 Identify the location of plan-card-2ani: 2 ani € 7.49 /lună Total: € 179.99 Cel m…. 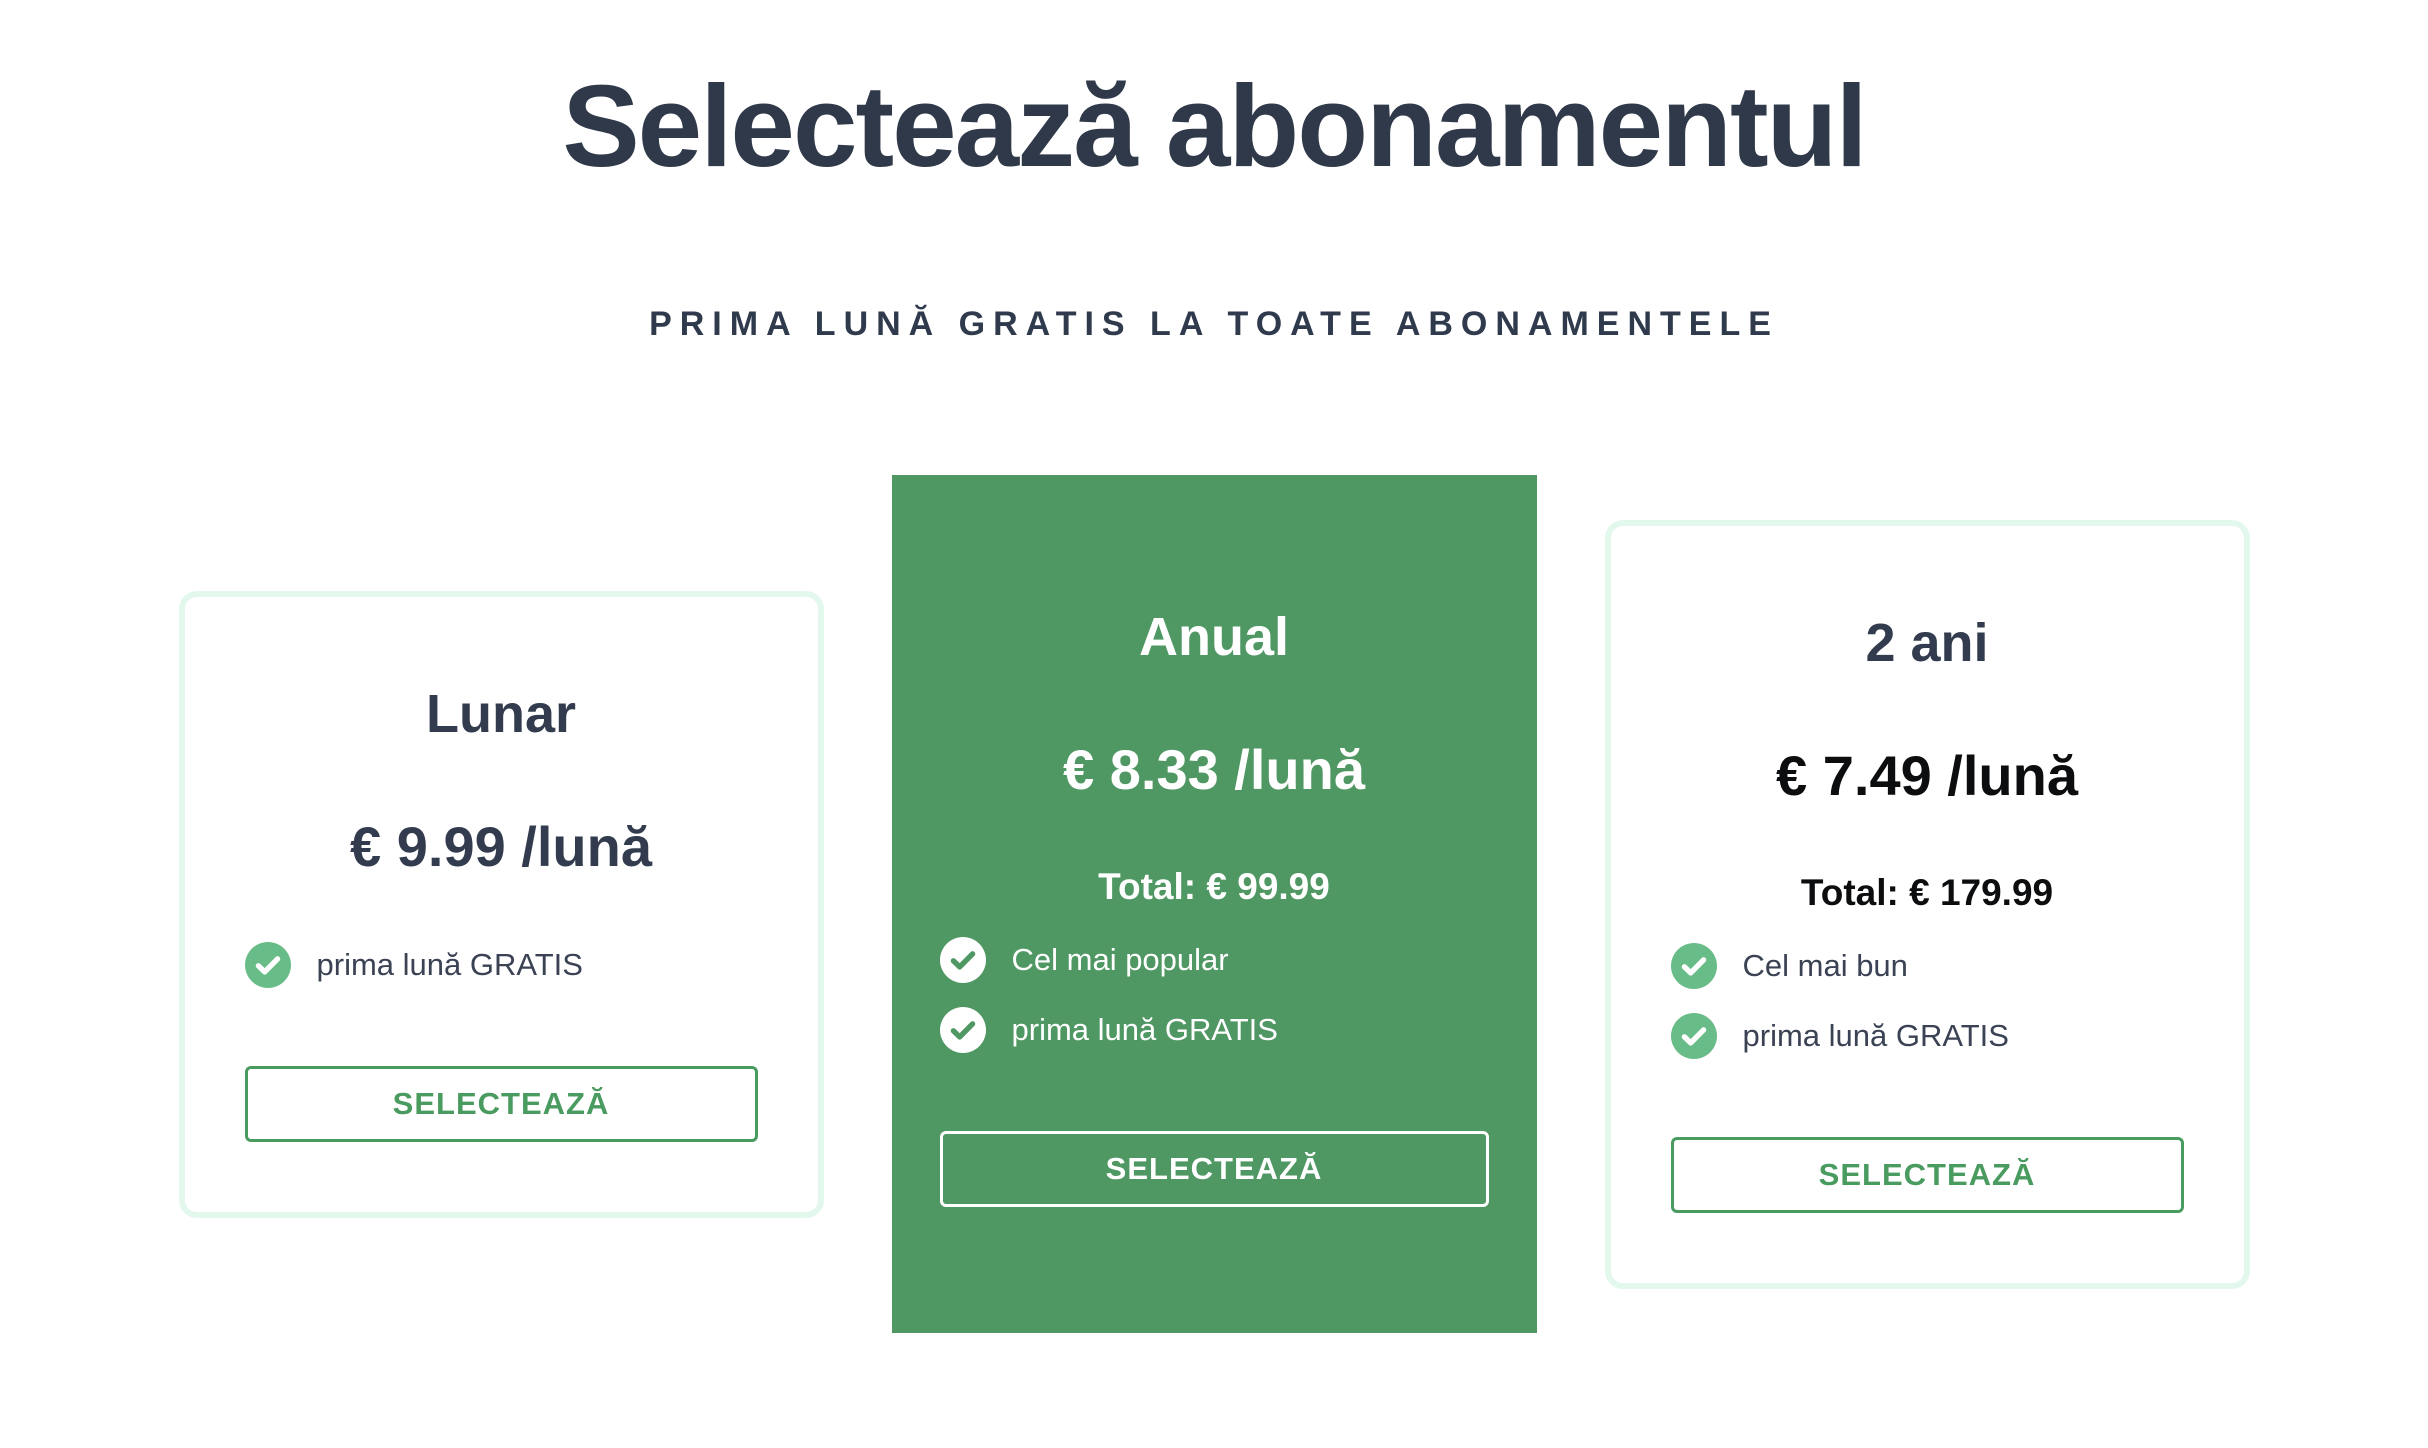
(1927, 904).